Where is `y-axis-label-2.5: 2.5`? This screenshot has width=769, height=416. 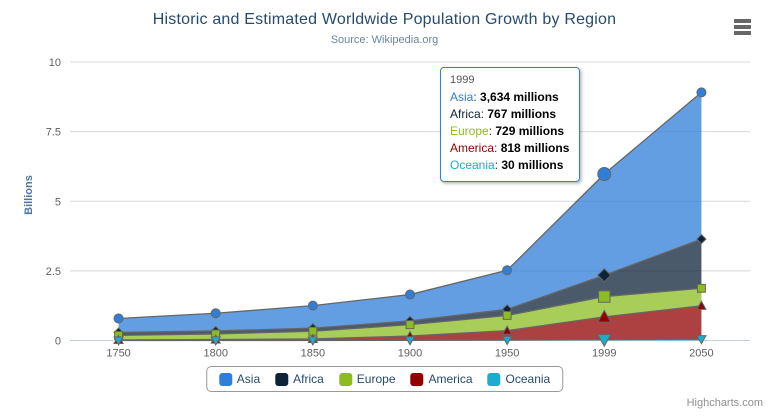
y-axis-label-2.5: 2.5 is located at coordinates (53, 272).